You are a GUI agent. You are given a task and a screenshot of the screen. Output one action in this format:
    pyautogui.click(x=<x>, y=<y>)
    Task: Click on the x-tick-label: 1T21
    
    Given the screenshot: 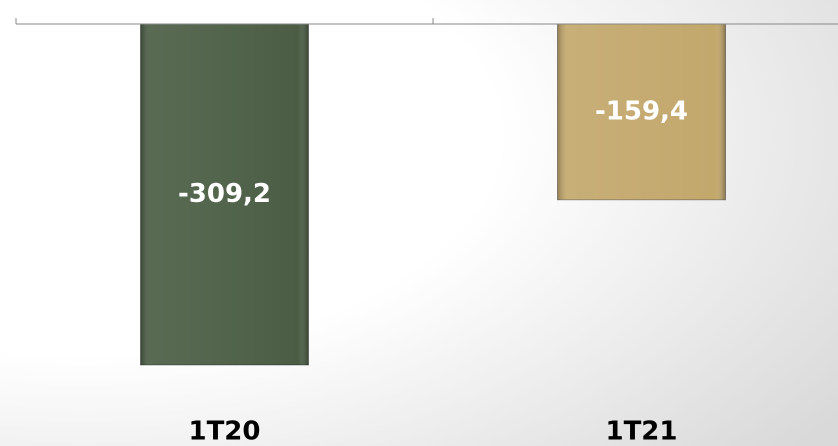 What is the action you would take?
    pyautogui.click(x=641, y=431)
    